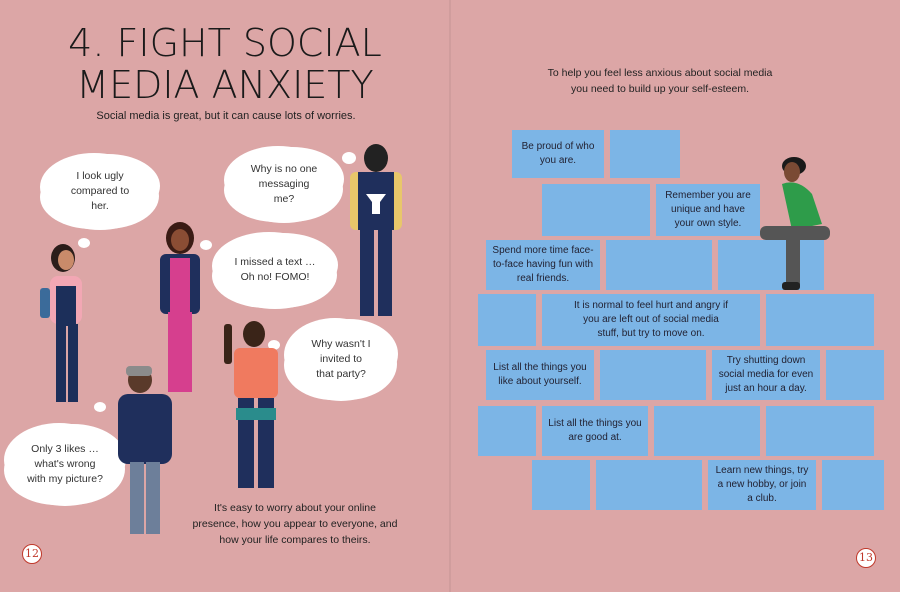  Describe the element at coordinates (376, 230) in the screenshot. I see `teen-phone-figure-illustration` at that location.